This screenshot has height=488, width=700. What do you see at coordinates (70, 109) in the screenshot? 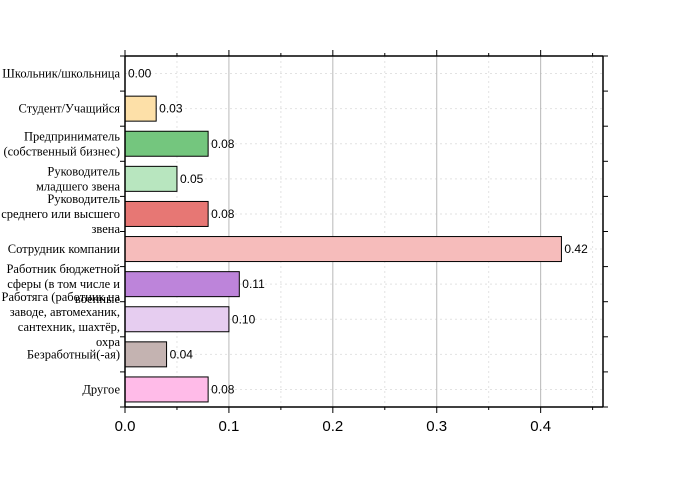
I see `category-label: Студент/Учащийся` at bounding box center [70, 109].